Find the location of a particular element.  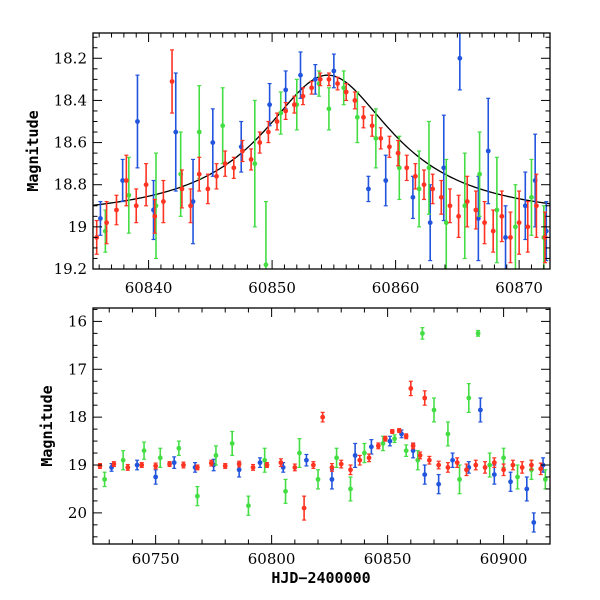

top-x-tick-label: 60850 is located at coordinates (272, 288).